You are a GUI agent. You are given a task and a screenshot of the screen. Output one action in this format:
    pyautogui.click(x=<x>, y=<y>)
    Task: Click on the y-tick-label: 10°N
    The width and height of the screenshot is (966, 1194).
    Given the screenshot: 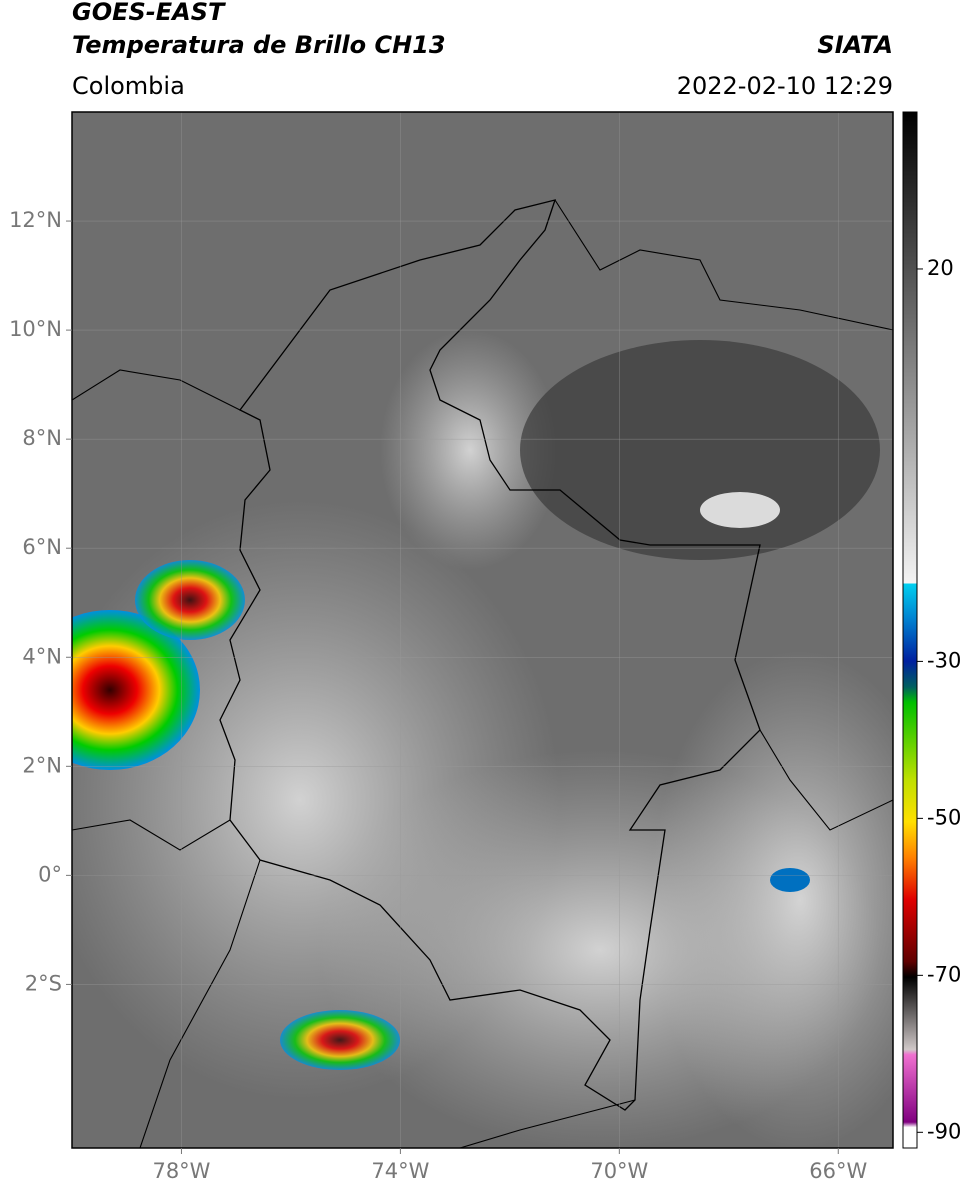 What is the action you would take?
    pyautogui.click(x=35, y=329)
    